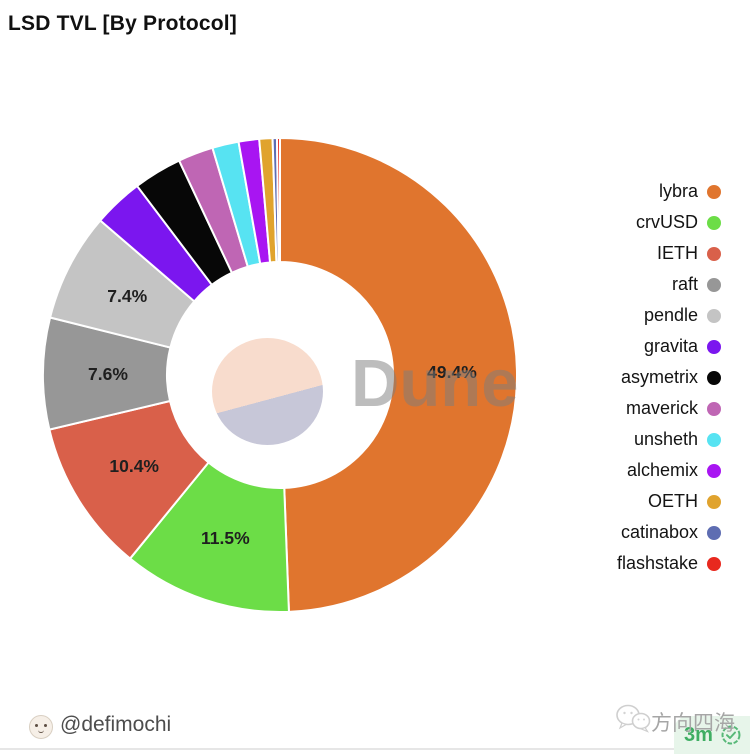  Describe the element at coordinates (41, 730) in the screenshot. I see `avatar-mouth-icon` at that location.